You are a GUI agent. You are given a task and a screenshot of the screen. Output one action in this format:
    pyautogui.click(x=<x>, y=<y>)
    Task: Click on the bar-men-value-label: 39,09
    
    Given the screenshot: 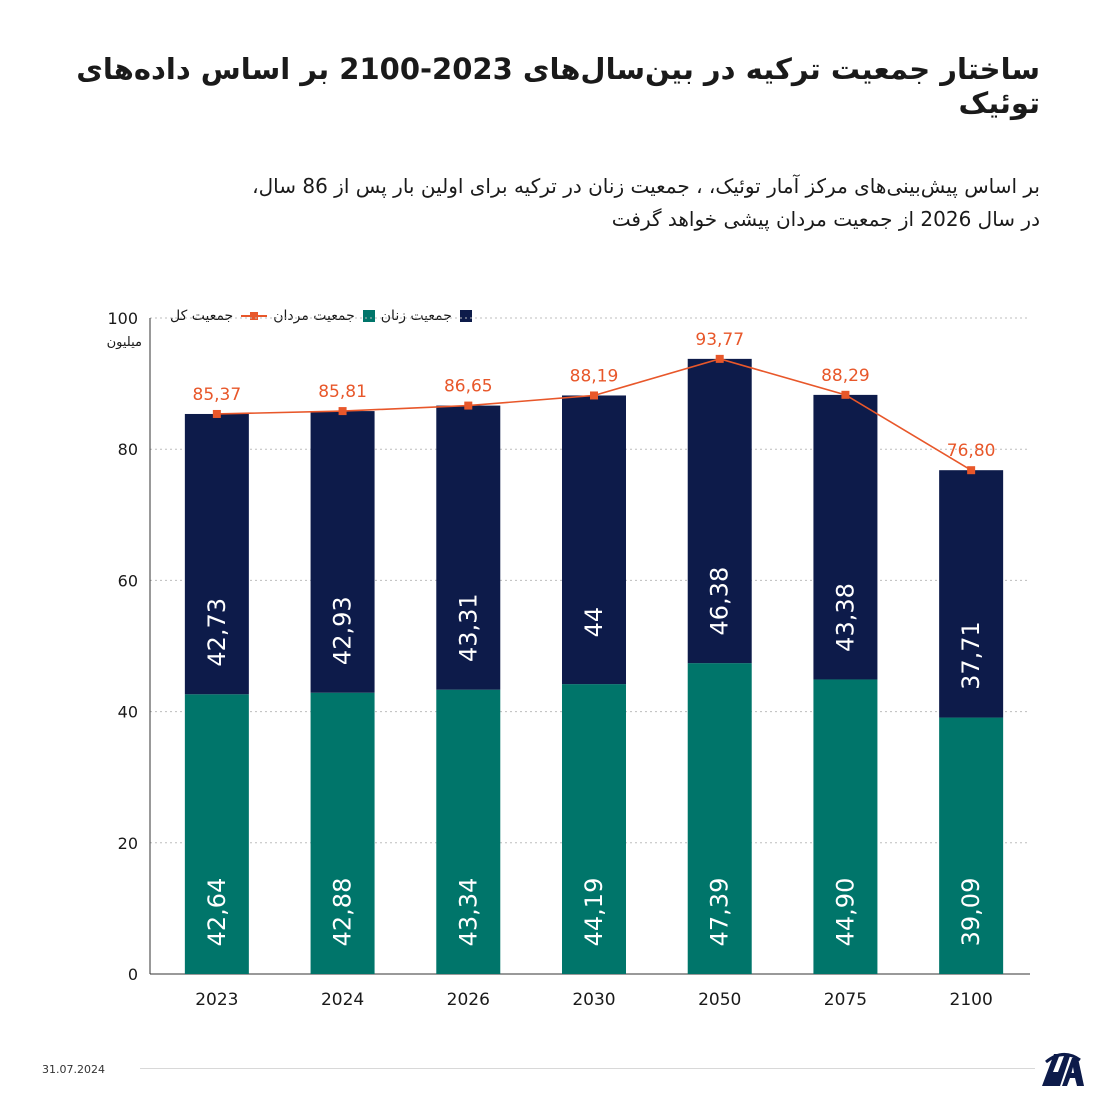 What is the action you would take?
    pyautogui.click(x=971, y=912)
    